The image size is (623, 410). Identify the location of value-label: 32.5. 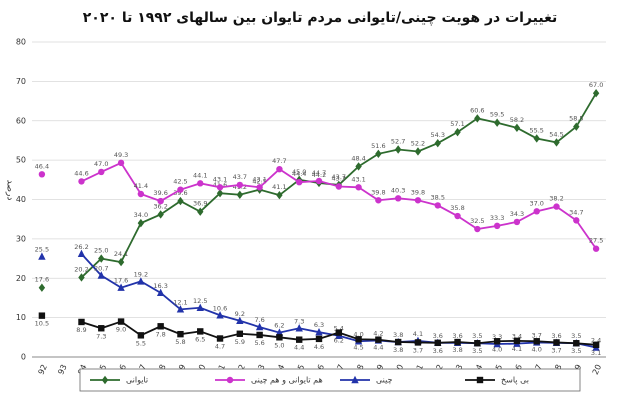
(477, 221).